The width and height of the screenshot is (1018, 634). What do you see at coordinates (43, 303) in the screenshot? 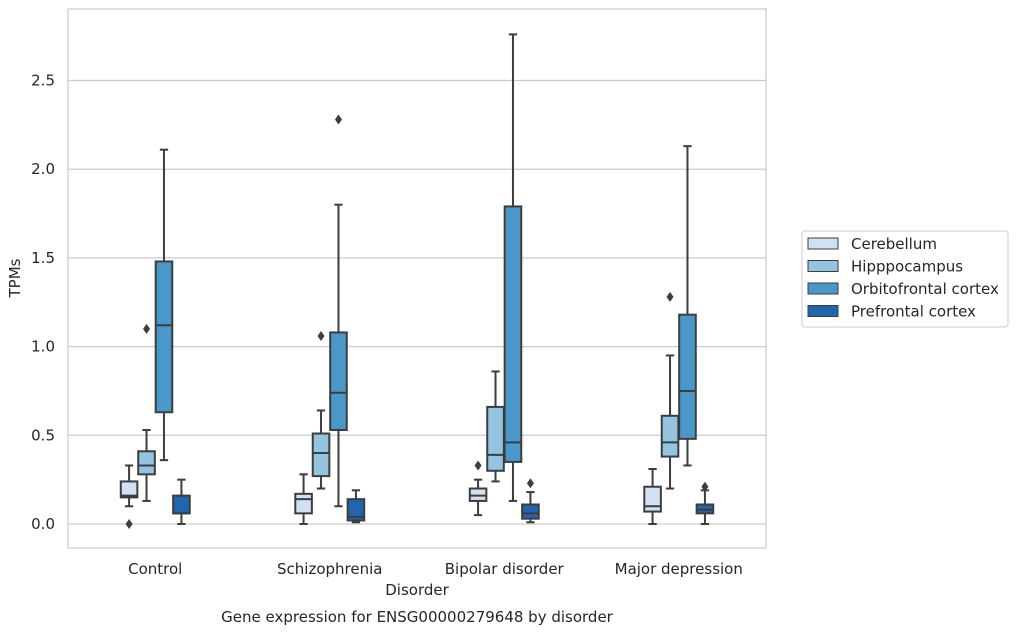
I see `y-axis-ticks: 0.0 0.5 1.0 1.5 2.0 2.5` at bounding box center [43, 303].